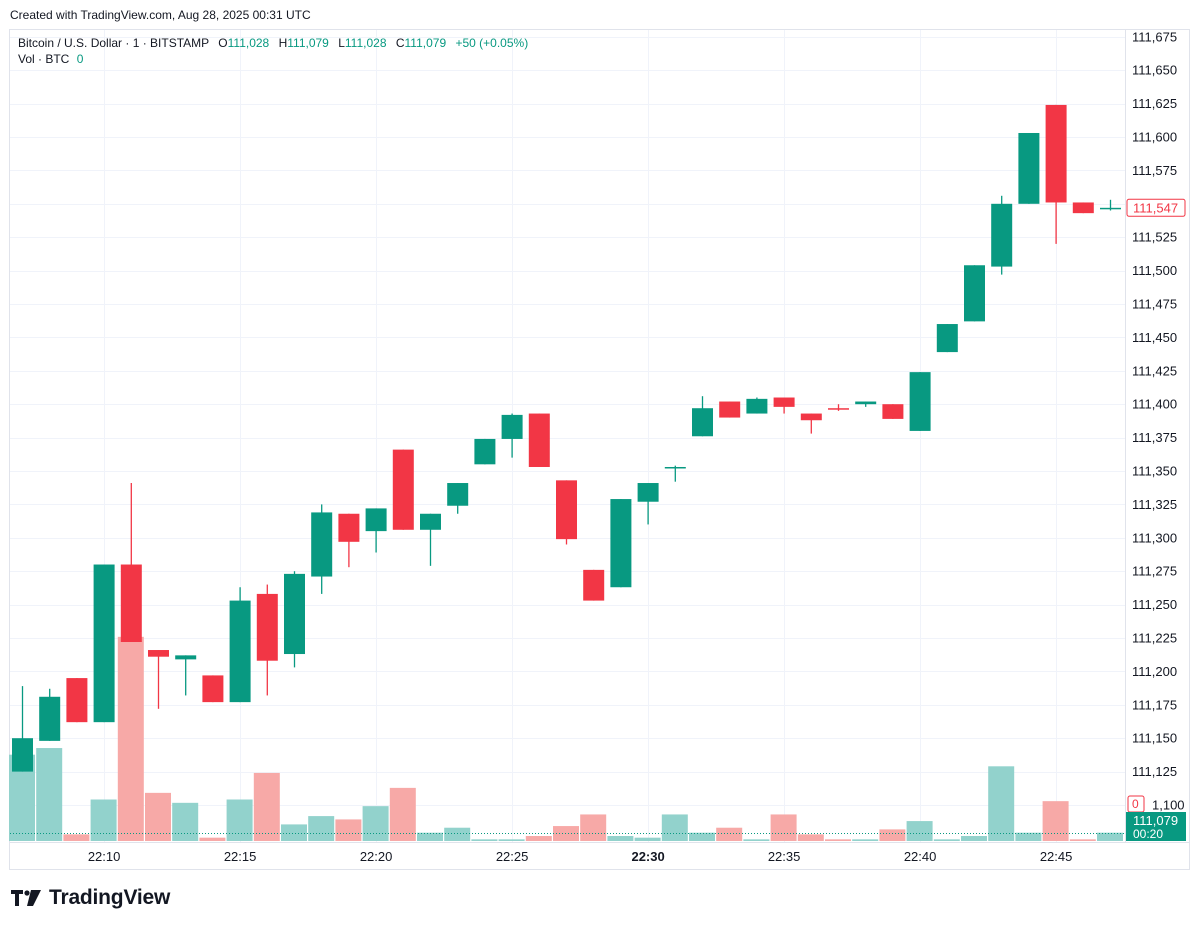  What do you see at coordinates (1154, 537) in the screenshot?
I see `price-tick-label: 111,300` at bounding box center [1154, 537].